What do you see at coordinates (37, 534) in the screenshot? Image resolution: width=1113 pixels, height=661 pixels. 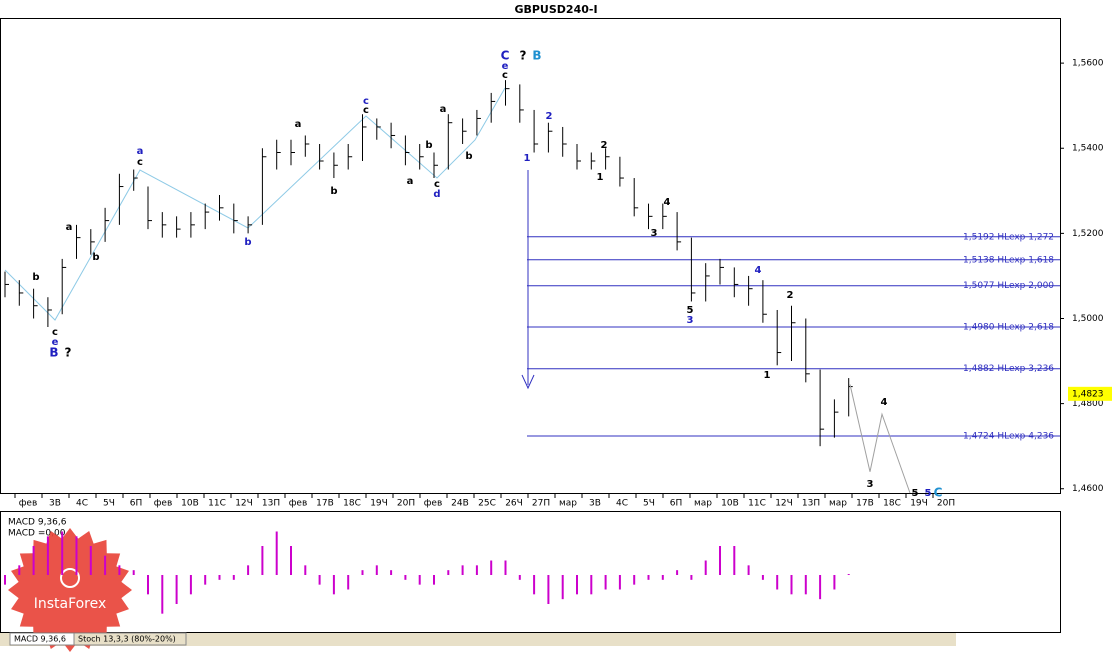 I see `indicator-value: MACD =0,00` at bounding box center [37, 534].